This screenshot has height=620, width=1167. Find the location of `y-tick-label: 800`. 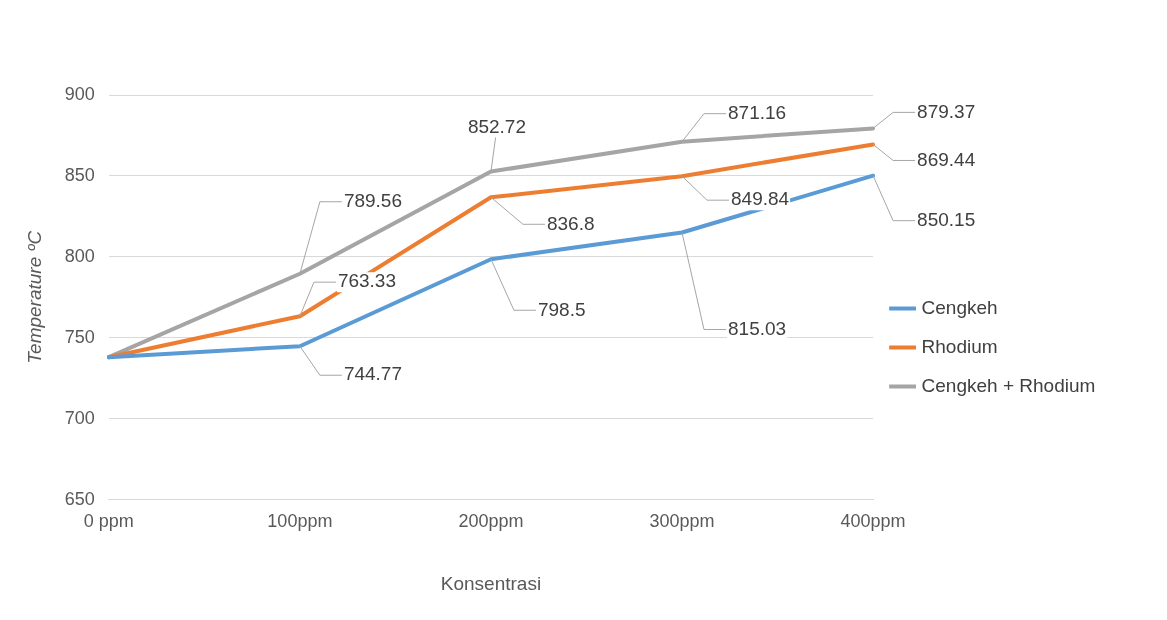

y-tick-label: 800 is located at coordinates (79, 255).